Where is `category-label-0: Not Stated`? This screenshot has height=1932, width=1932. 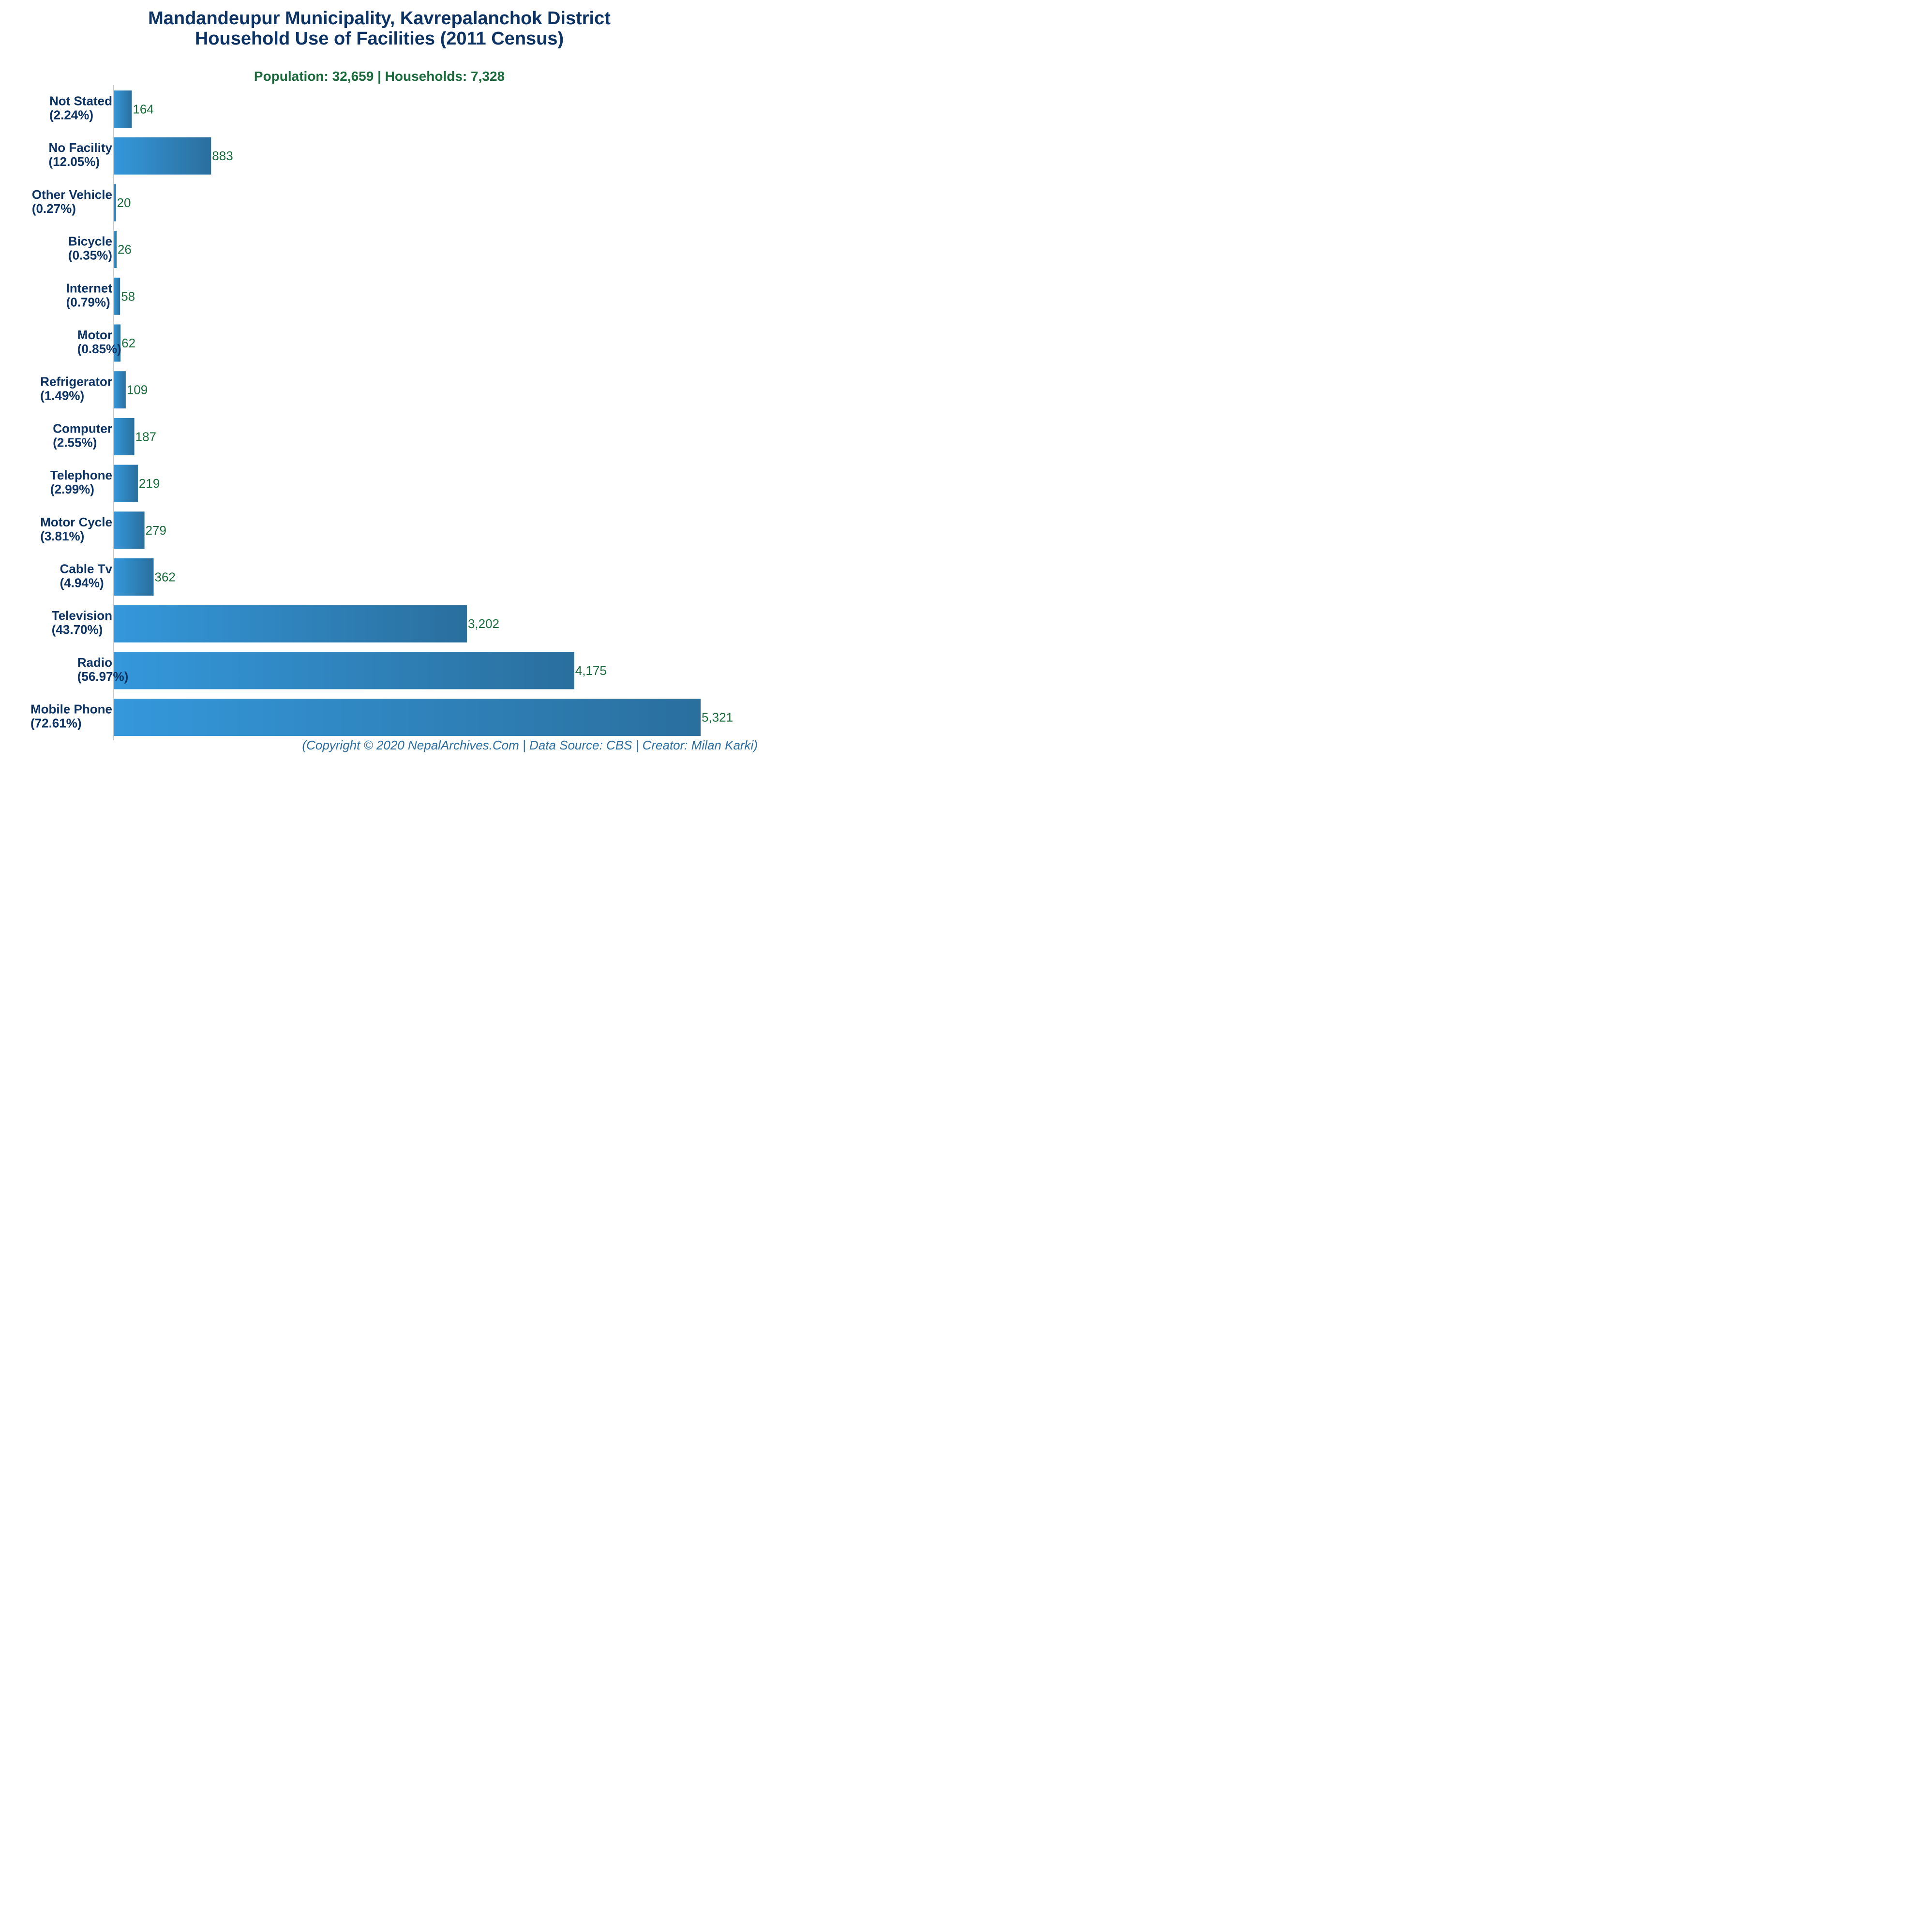 category-label-0: Not Stated is located at coordinates (80, 101).